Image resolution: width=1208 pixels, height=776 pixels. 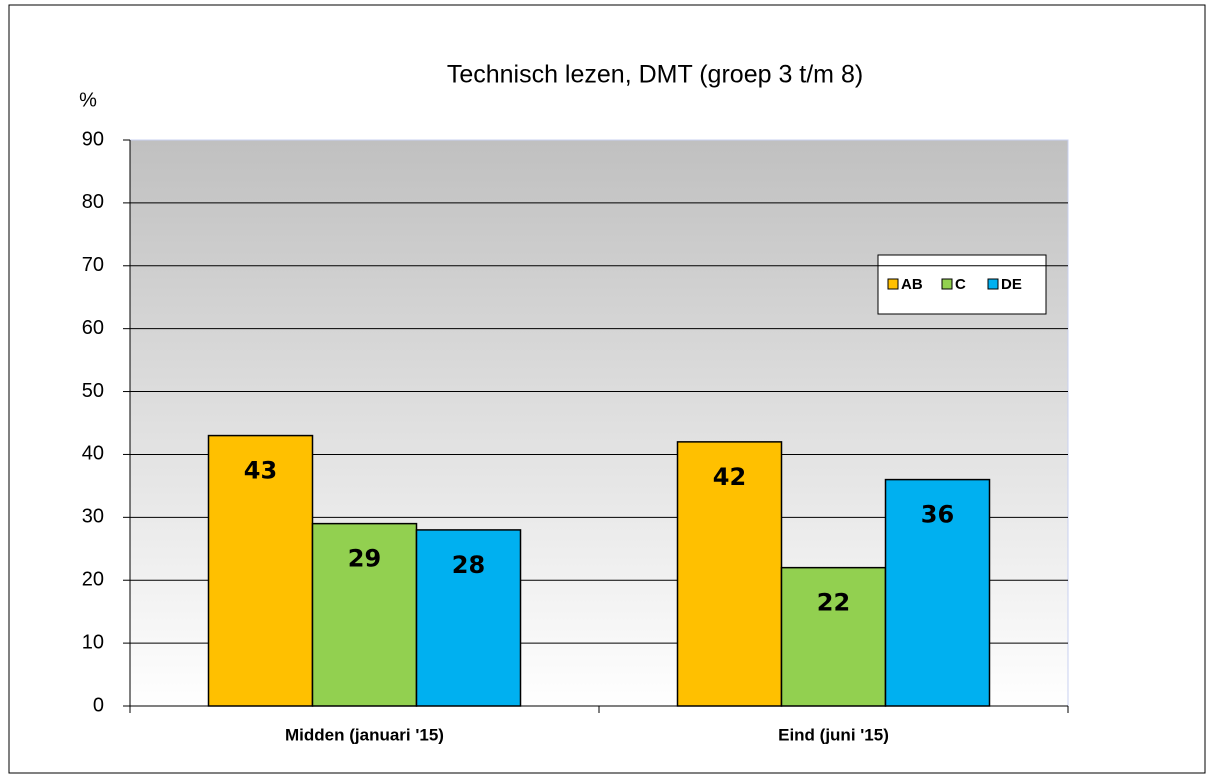 I want to click on legend-label: DE, so click(x=1011, y=284).